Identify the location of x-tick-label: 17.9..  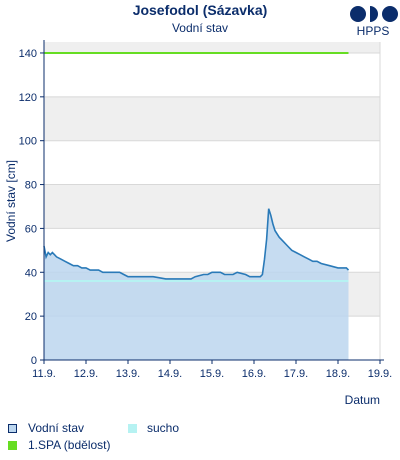
(296, 374).